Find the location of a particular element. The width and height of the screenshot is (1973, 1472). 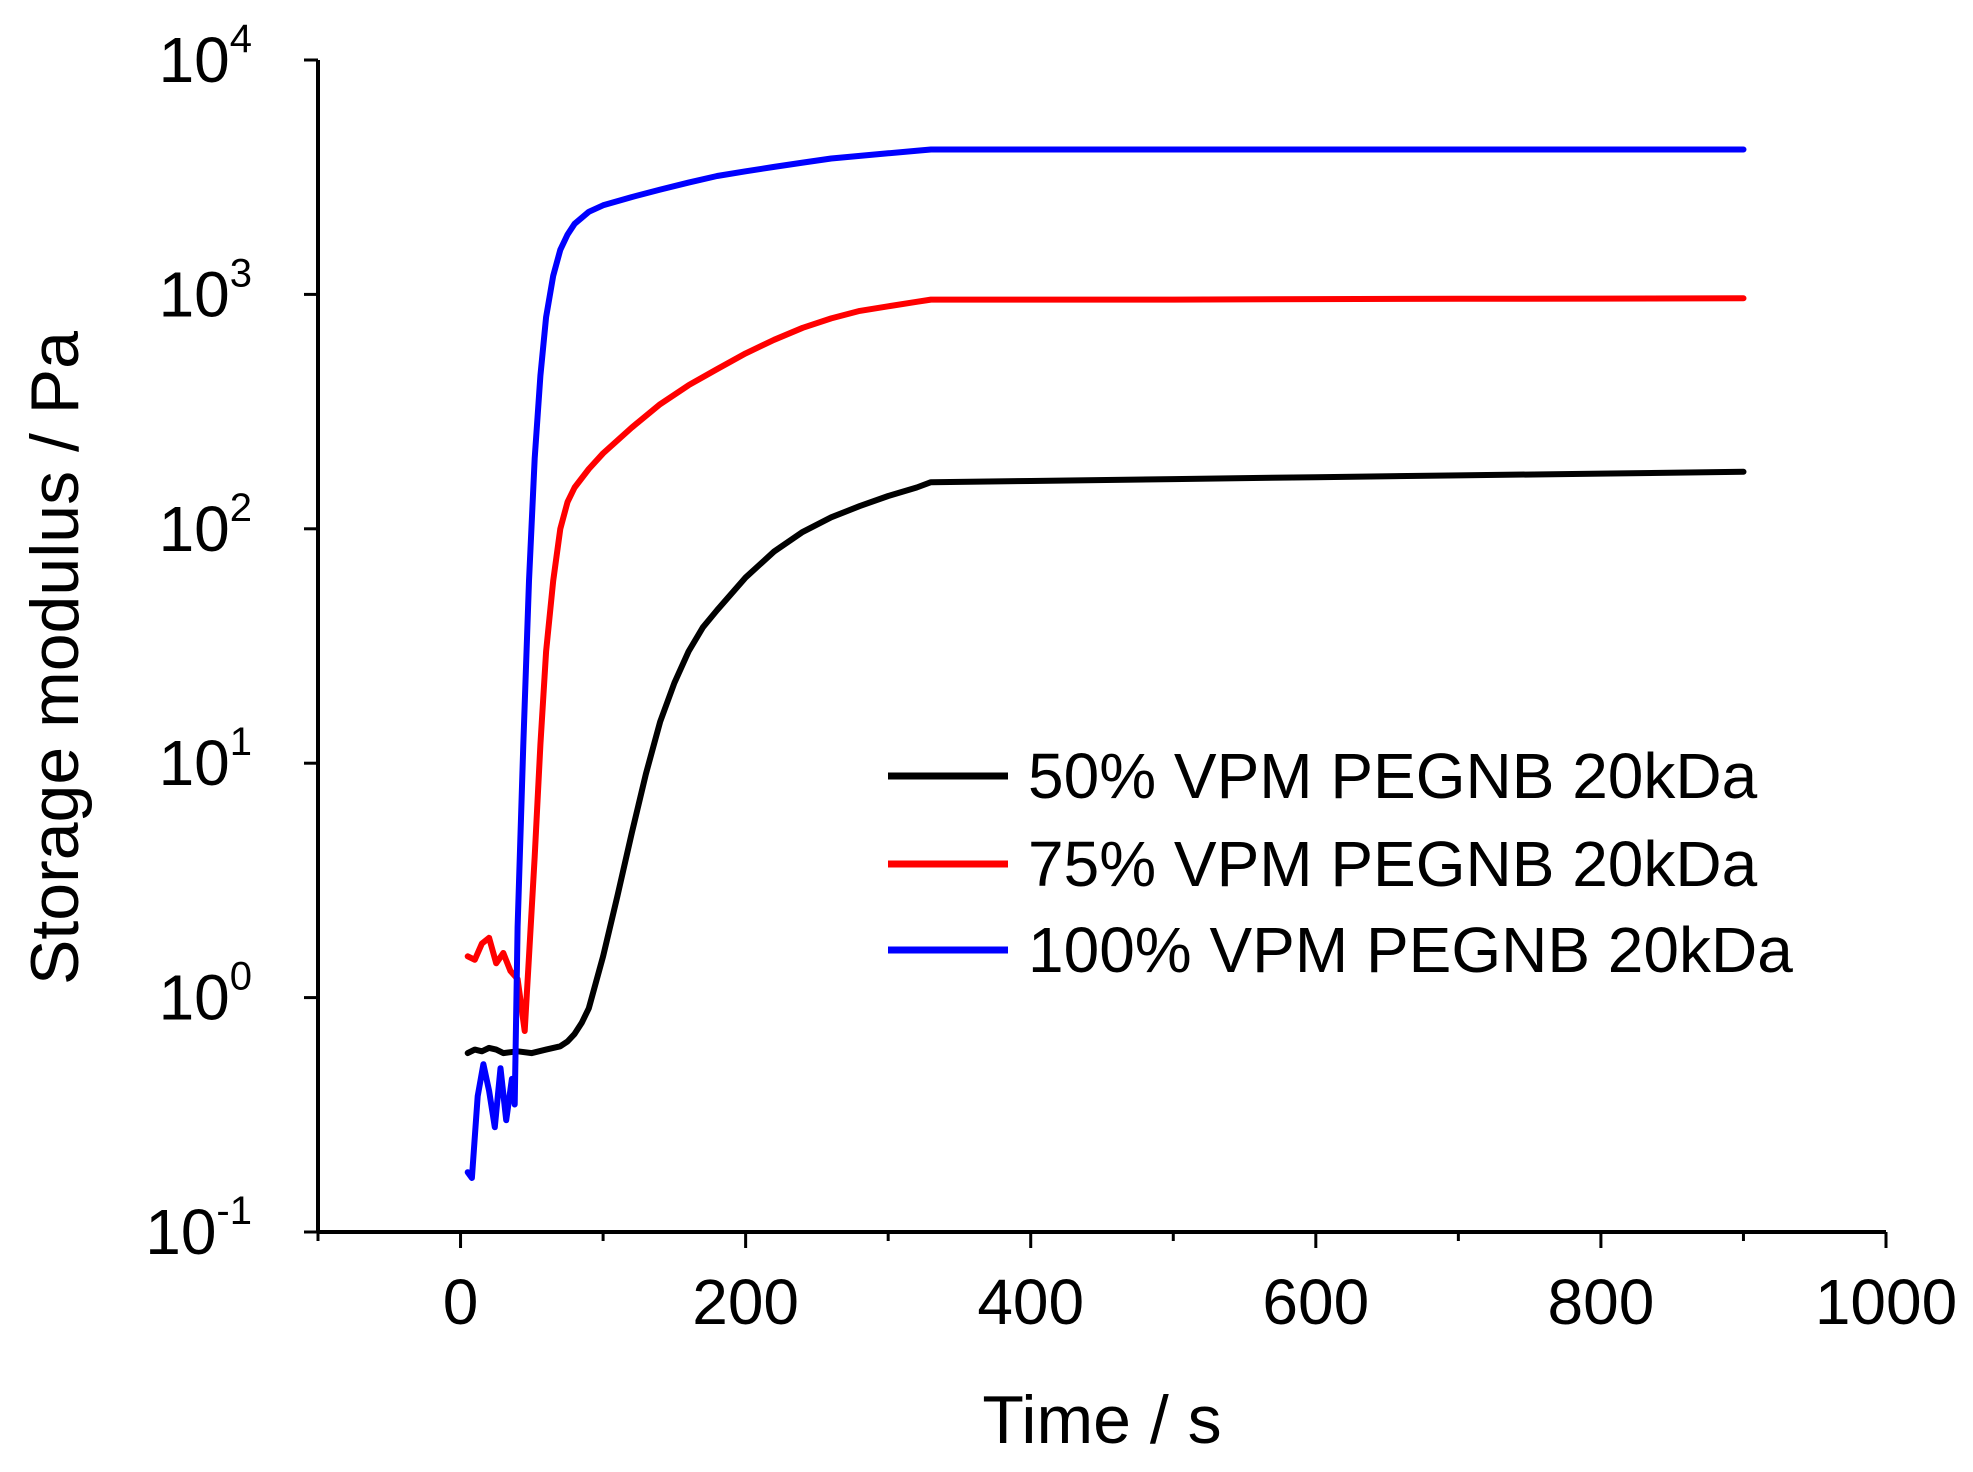

y-tick-label: 10⁴ is located at coordinates (205, 56).